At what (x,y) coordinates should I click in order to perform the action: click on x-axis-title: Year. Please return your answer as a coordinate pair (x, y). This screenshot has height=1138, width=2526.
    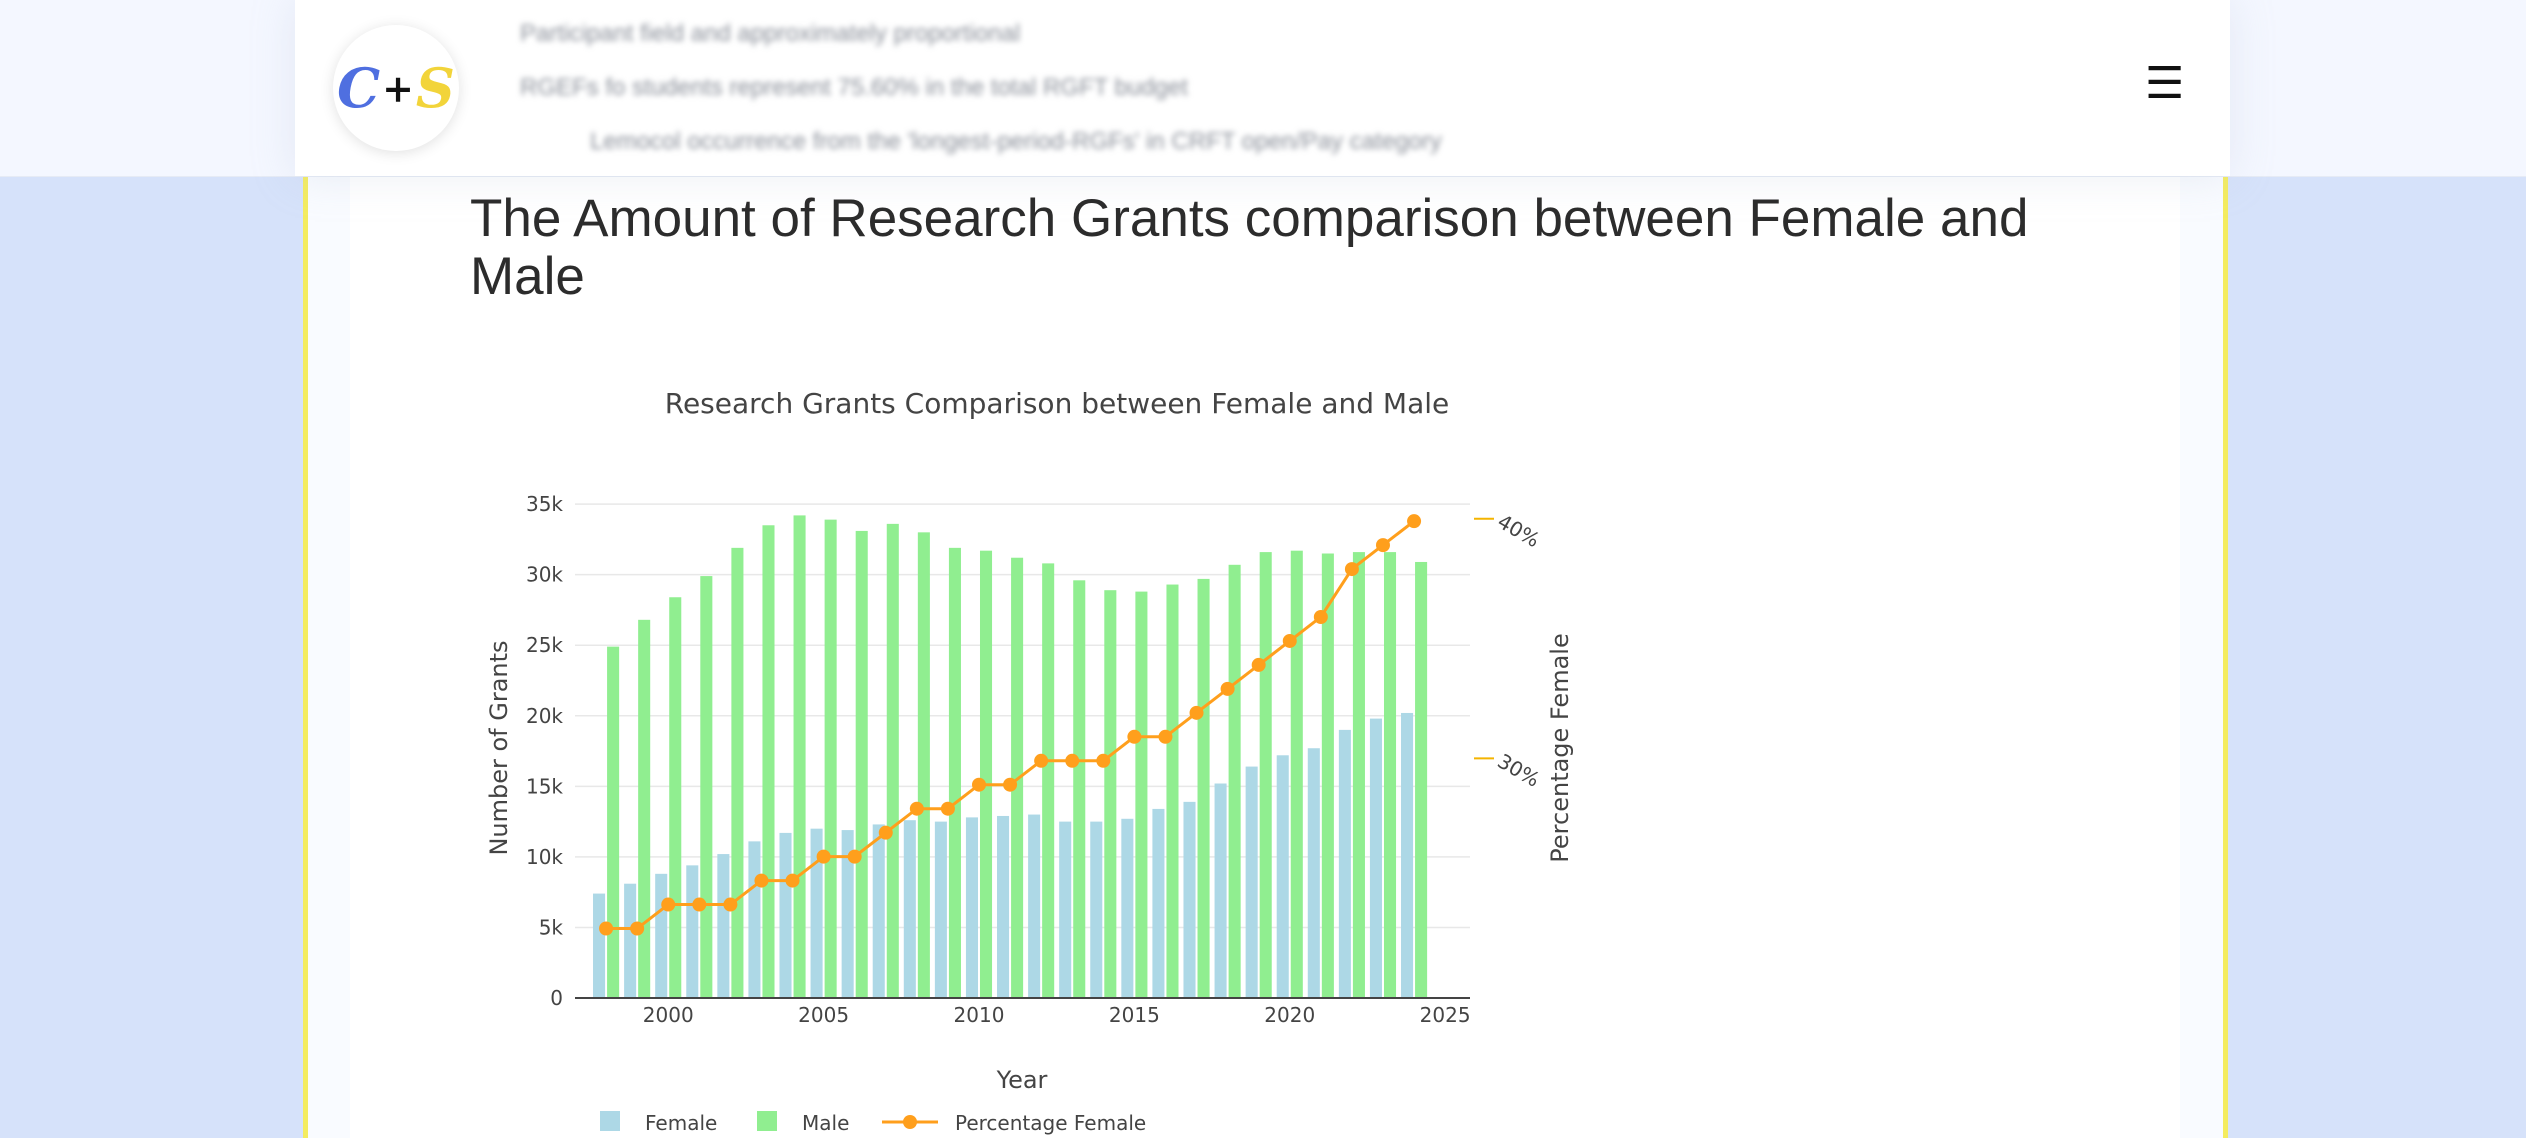
    Looking at the image, I should click on (1022, 1080).